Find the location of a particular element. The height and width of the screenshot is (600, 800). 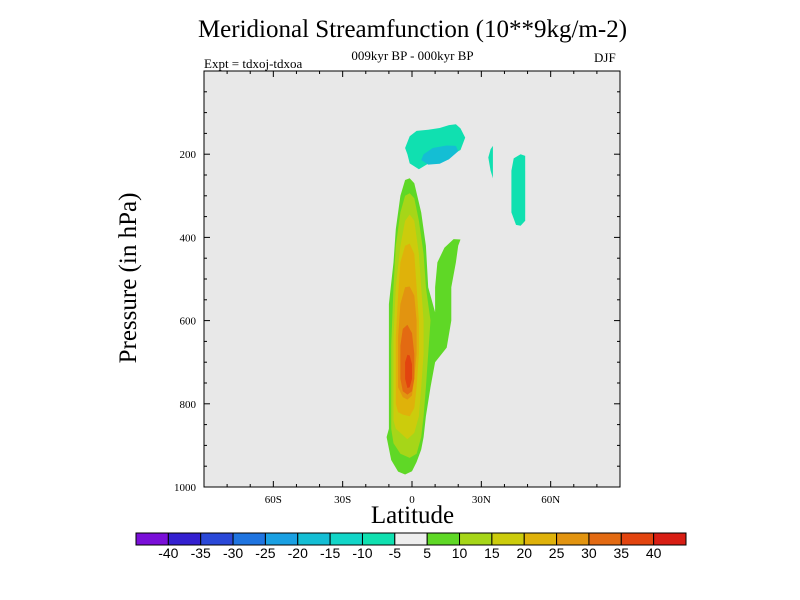

y-tick-label: 400 is located at coordinates (188, 238).